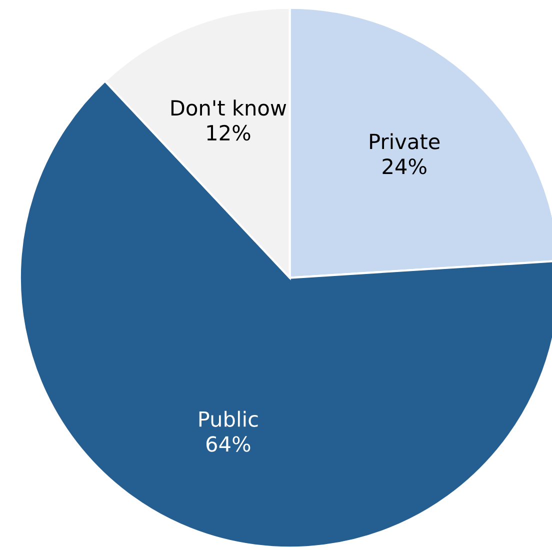  What do you see at coordinates (228, 108) in the screenshot?
I see `slice-label: Don't know` at bounding box center [228, 108].